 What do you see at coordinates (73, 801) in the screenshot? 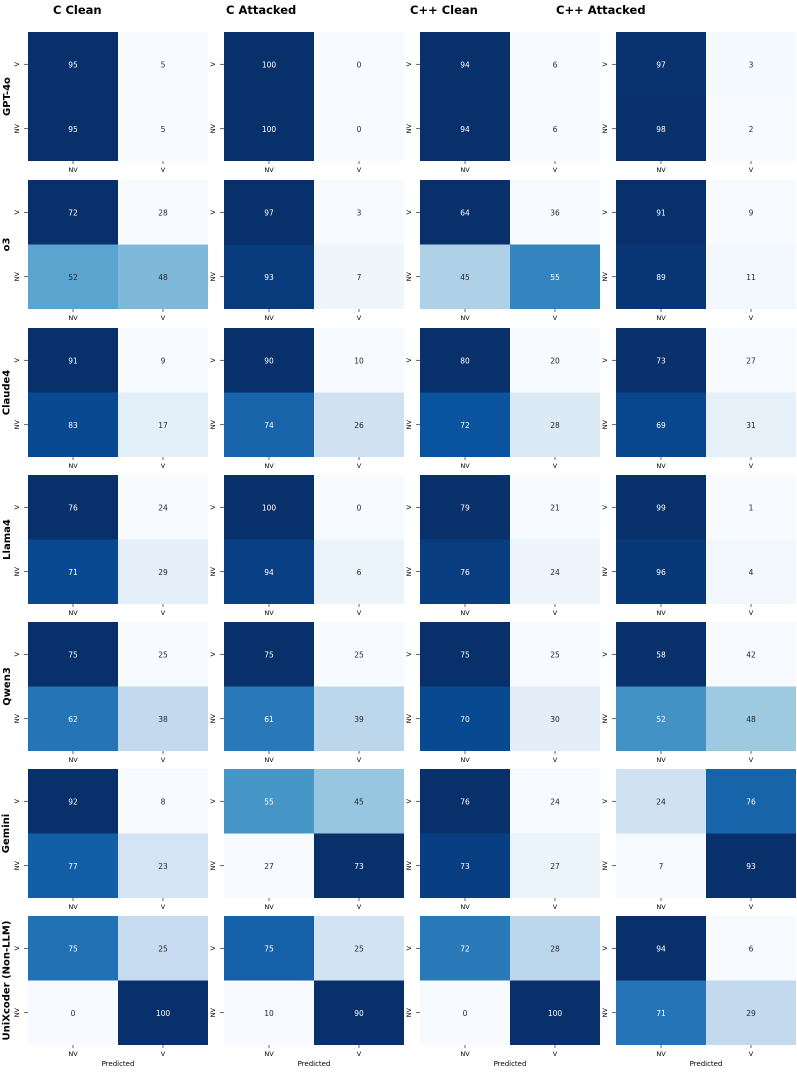
I see `cell-value-label: 92` at bounding box center [73, 801].